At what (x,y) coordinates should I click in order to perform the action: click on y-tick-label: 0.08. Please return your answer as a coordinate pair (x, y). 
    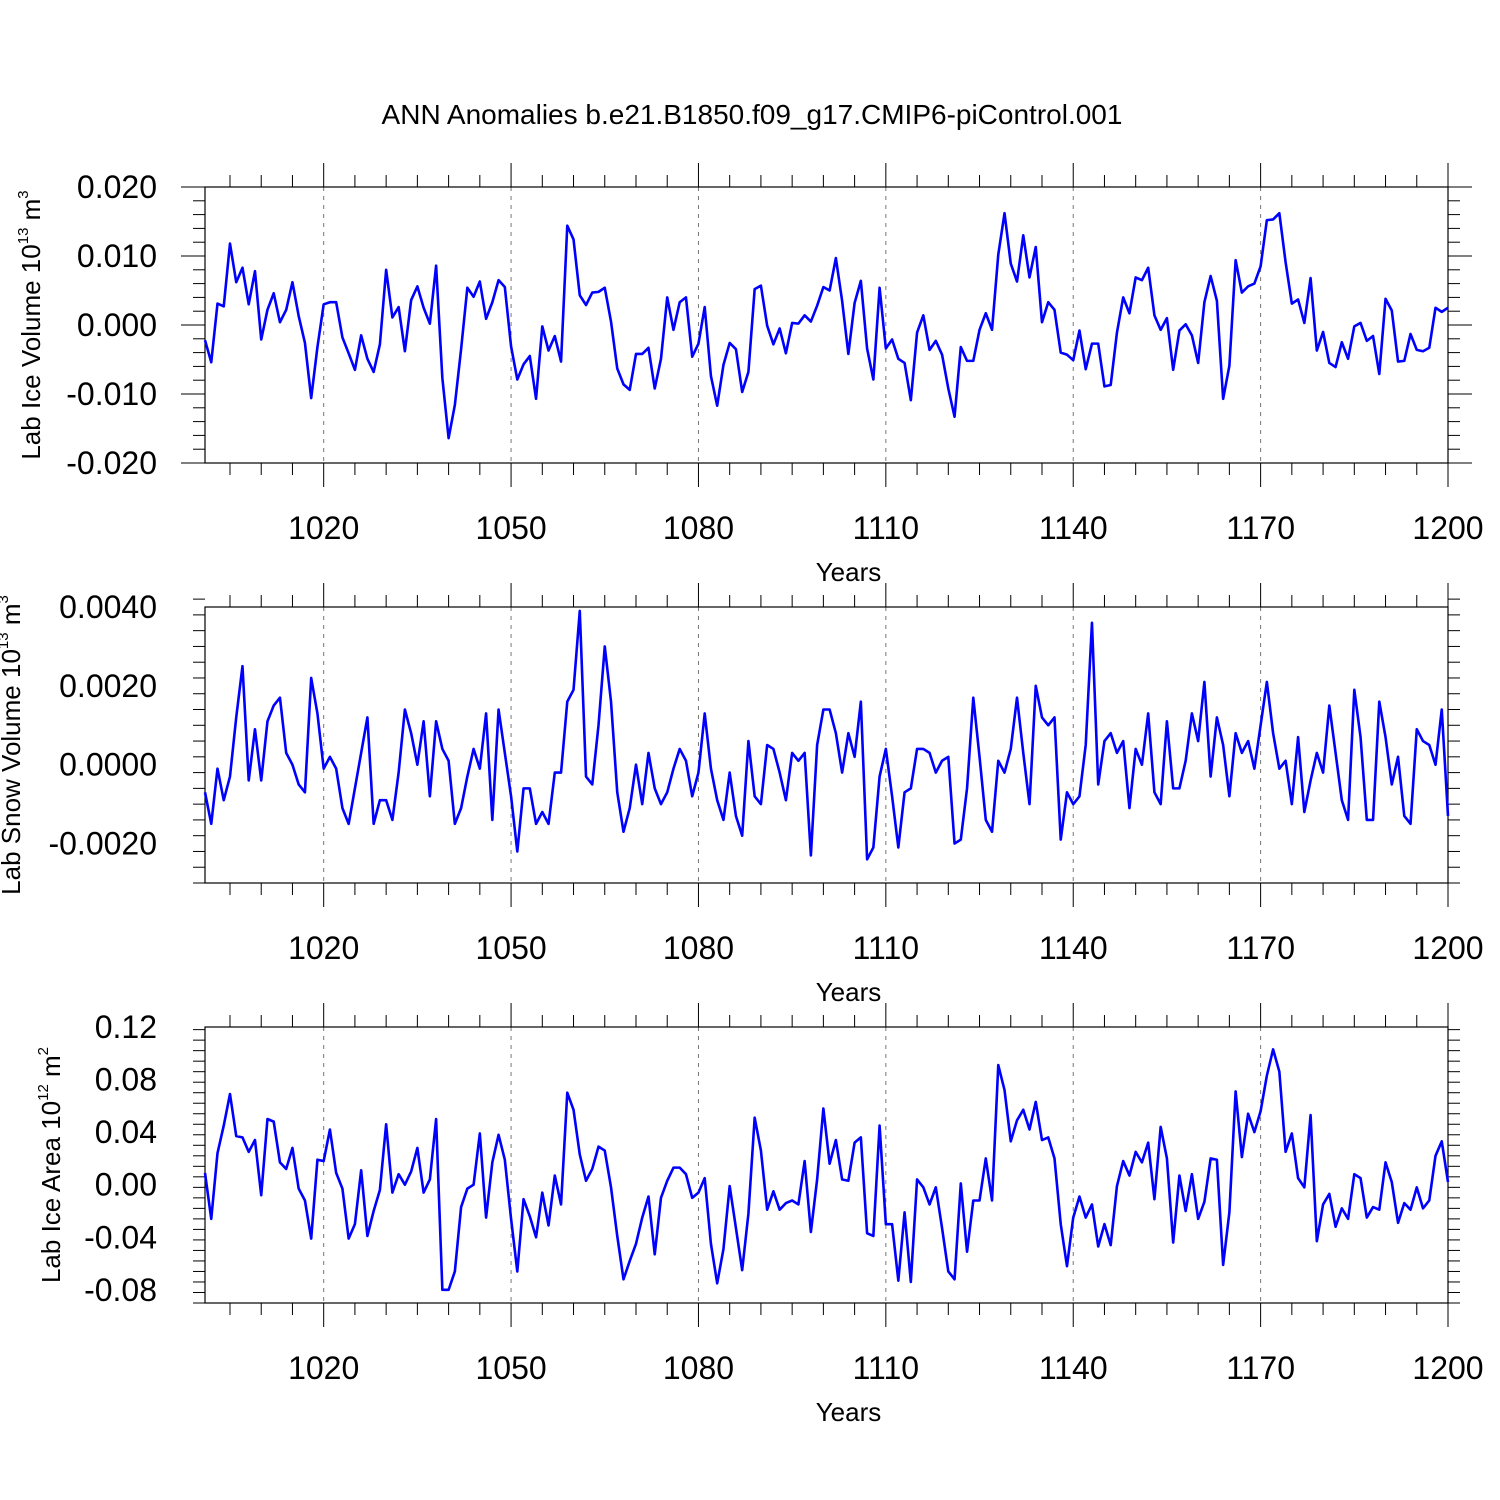
    Looking at the image, I should click on (126, 1080).